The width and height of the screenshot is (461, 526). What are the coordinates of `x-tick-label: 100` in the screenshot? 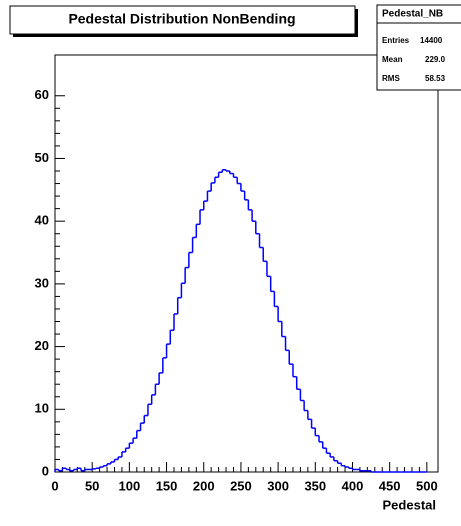 It's located at (130, 485).